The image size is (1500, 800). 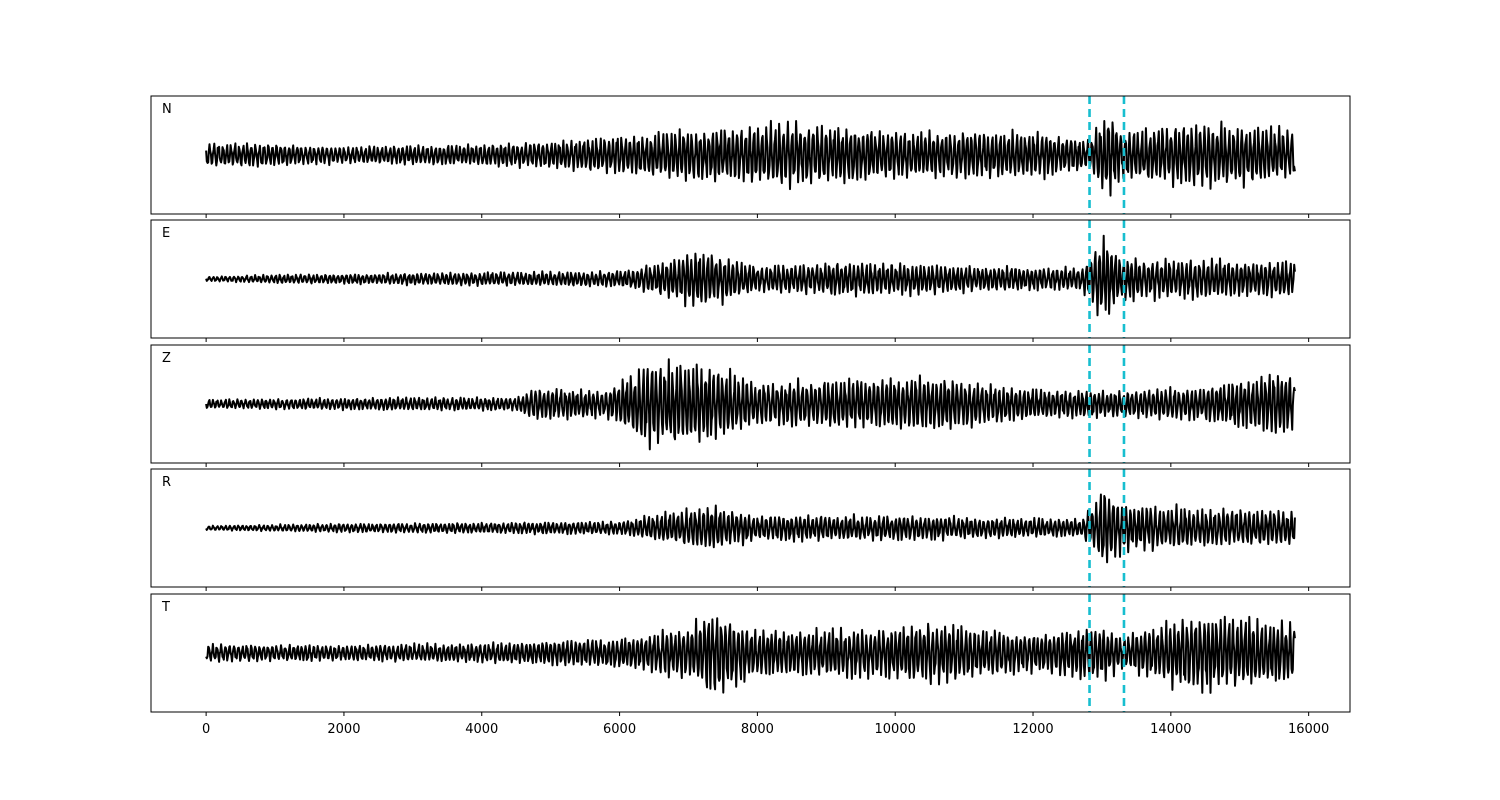 I want to click on panel-r: R, so click(x=750, y=529).